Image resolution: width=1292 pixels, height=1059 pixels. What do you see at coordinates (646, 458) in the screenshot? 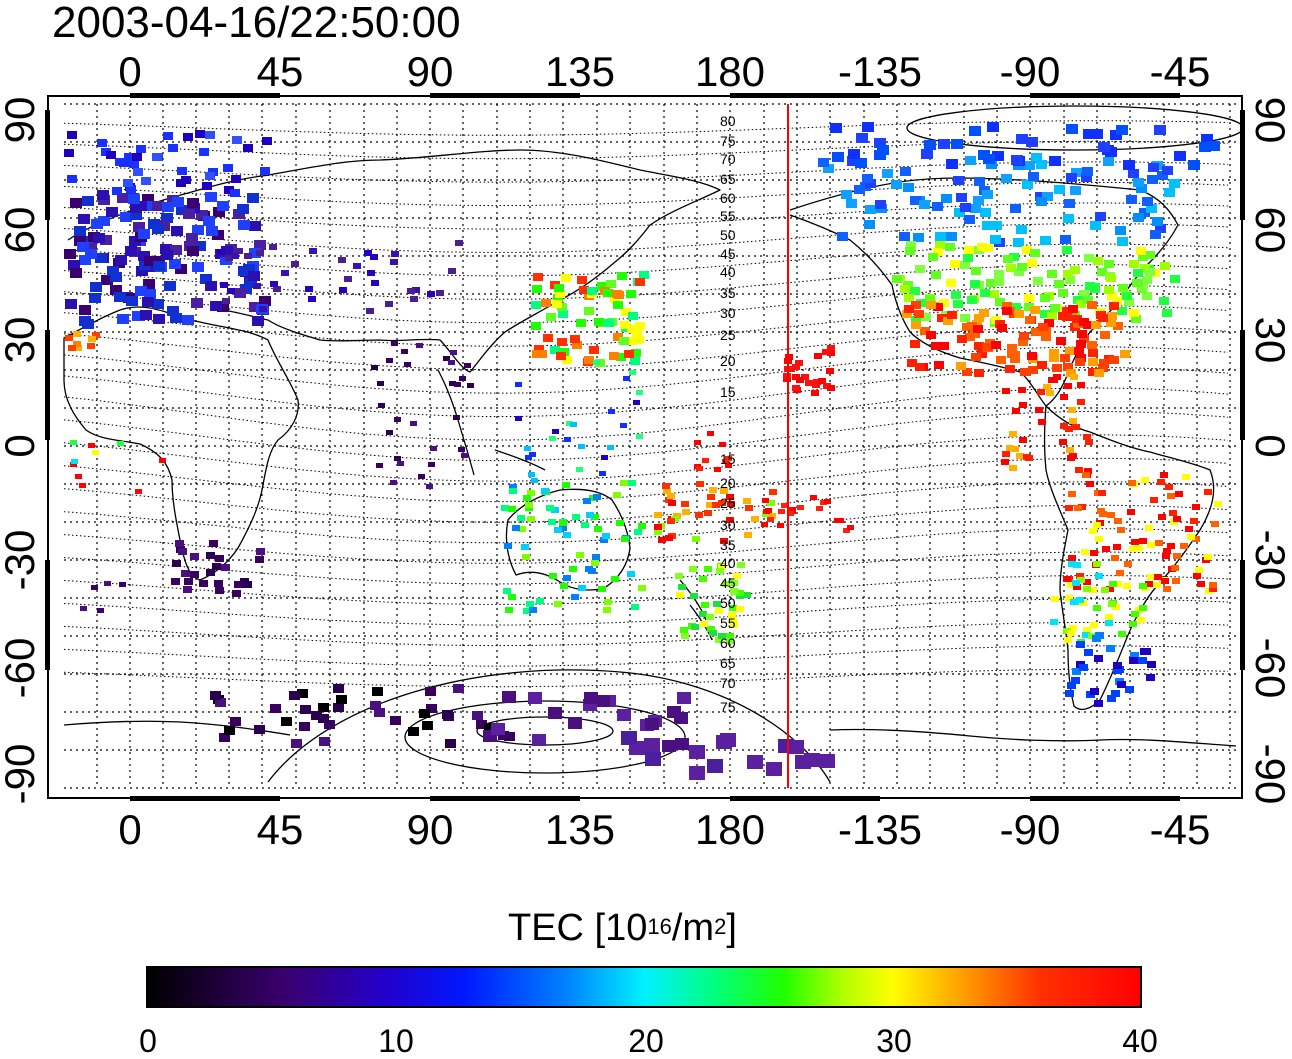
I see `contour-line` at bounding box center [646, 458].